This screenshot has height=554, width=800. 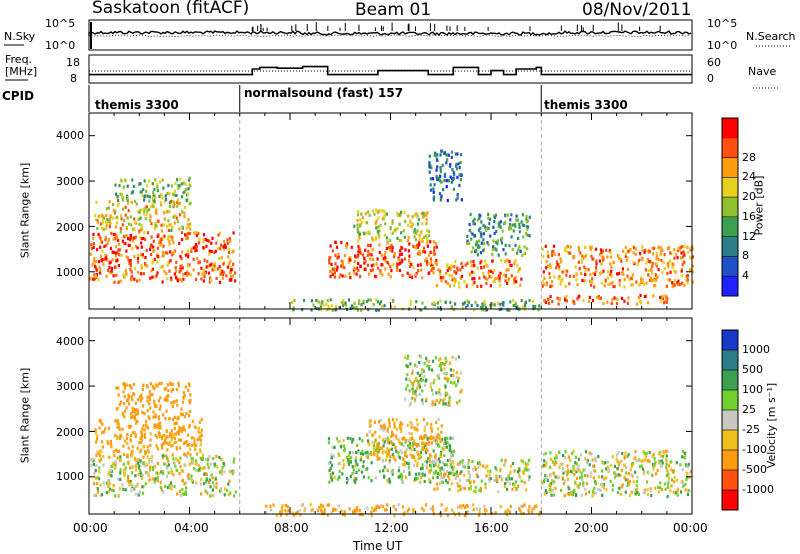 What do you see at coordinates (722, 23) in the screenshot?
I see `noise-right-tick-top: 10^5` at bounding box center [722, 23].